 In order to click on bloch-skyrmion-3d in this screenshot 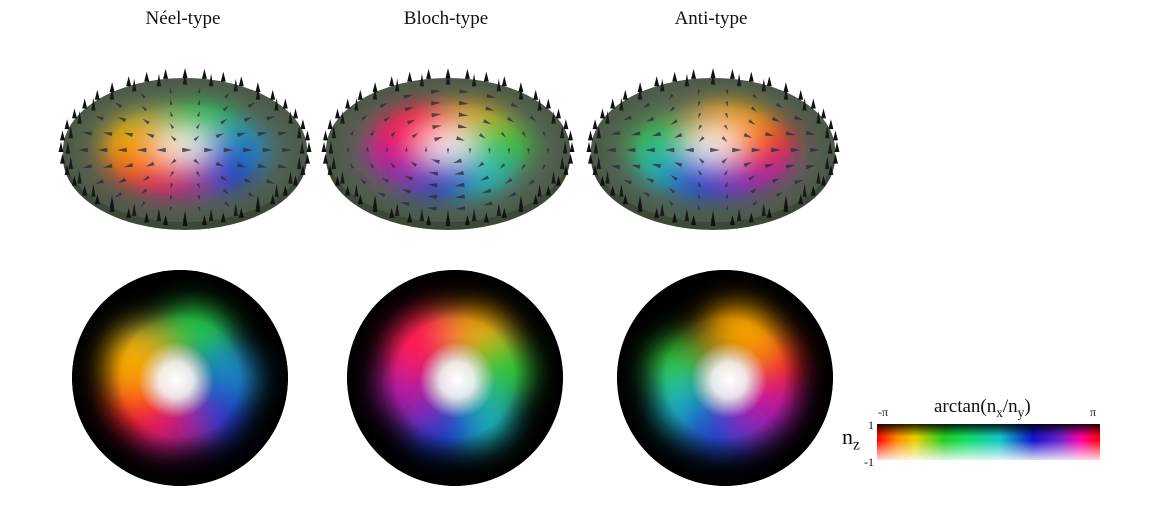, I will do `click(448, 149)`.